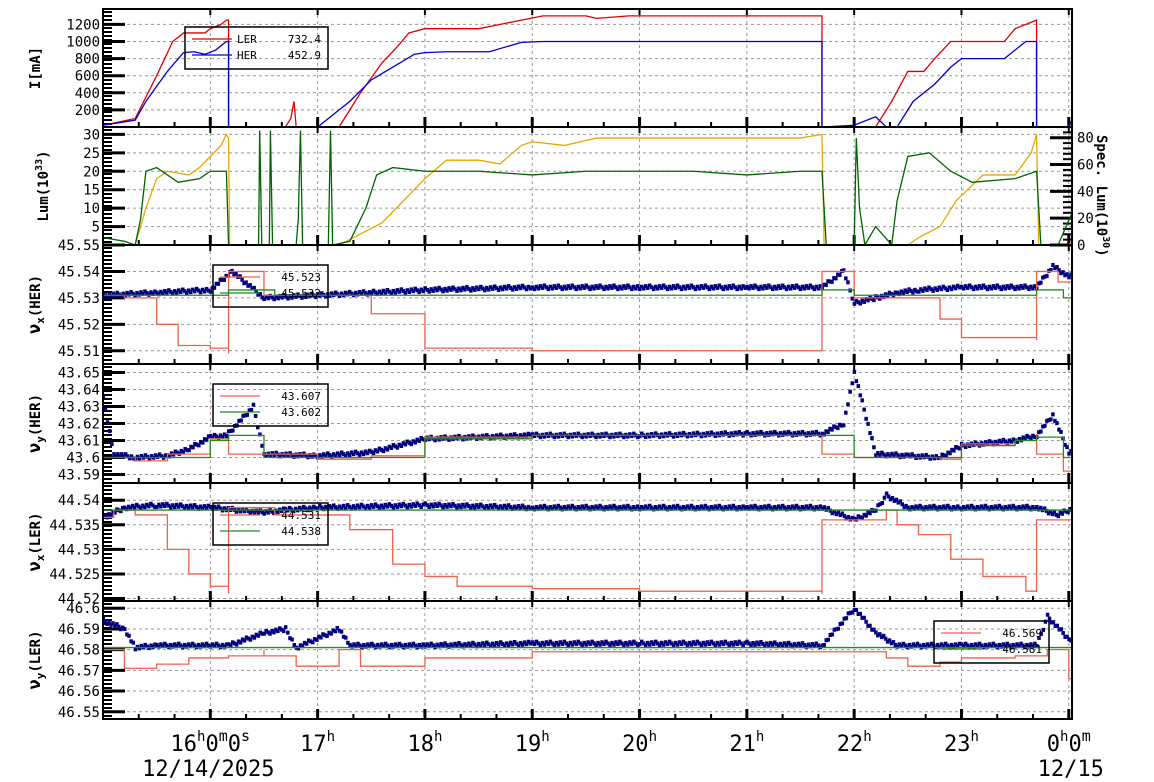  What do you see at coordinates (301, 412) in the screenshot?
I see `legend-value: 43.602` at bounding box center [301, 412].